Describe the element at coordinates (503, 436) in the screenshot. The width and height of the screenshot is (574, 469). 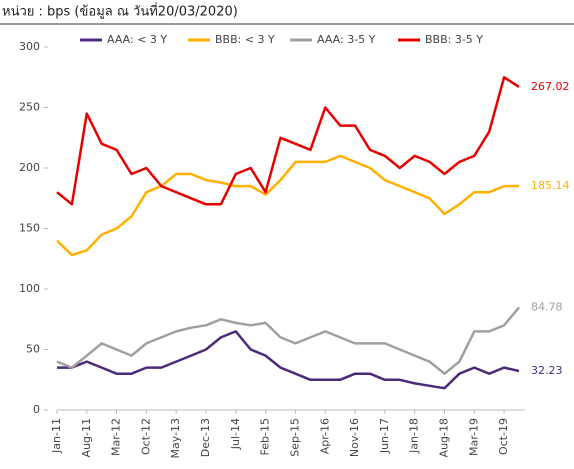
I see `x-tick-label: Oct-19` at that location.